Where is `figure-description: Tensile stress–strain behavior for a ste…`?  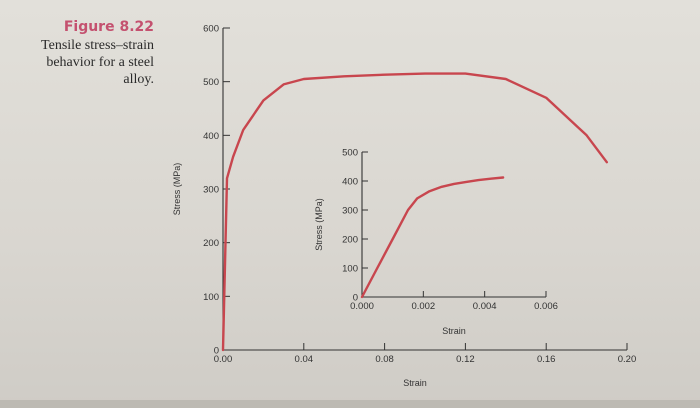
figure-description: Tensile stress–strain behavior for a ste… is located at coordinates (79, 62).